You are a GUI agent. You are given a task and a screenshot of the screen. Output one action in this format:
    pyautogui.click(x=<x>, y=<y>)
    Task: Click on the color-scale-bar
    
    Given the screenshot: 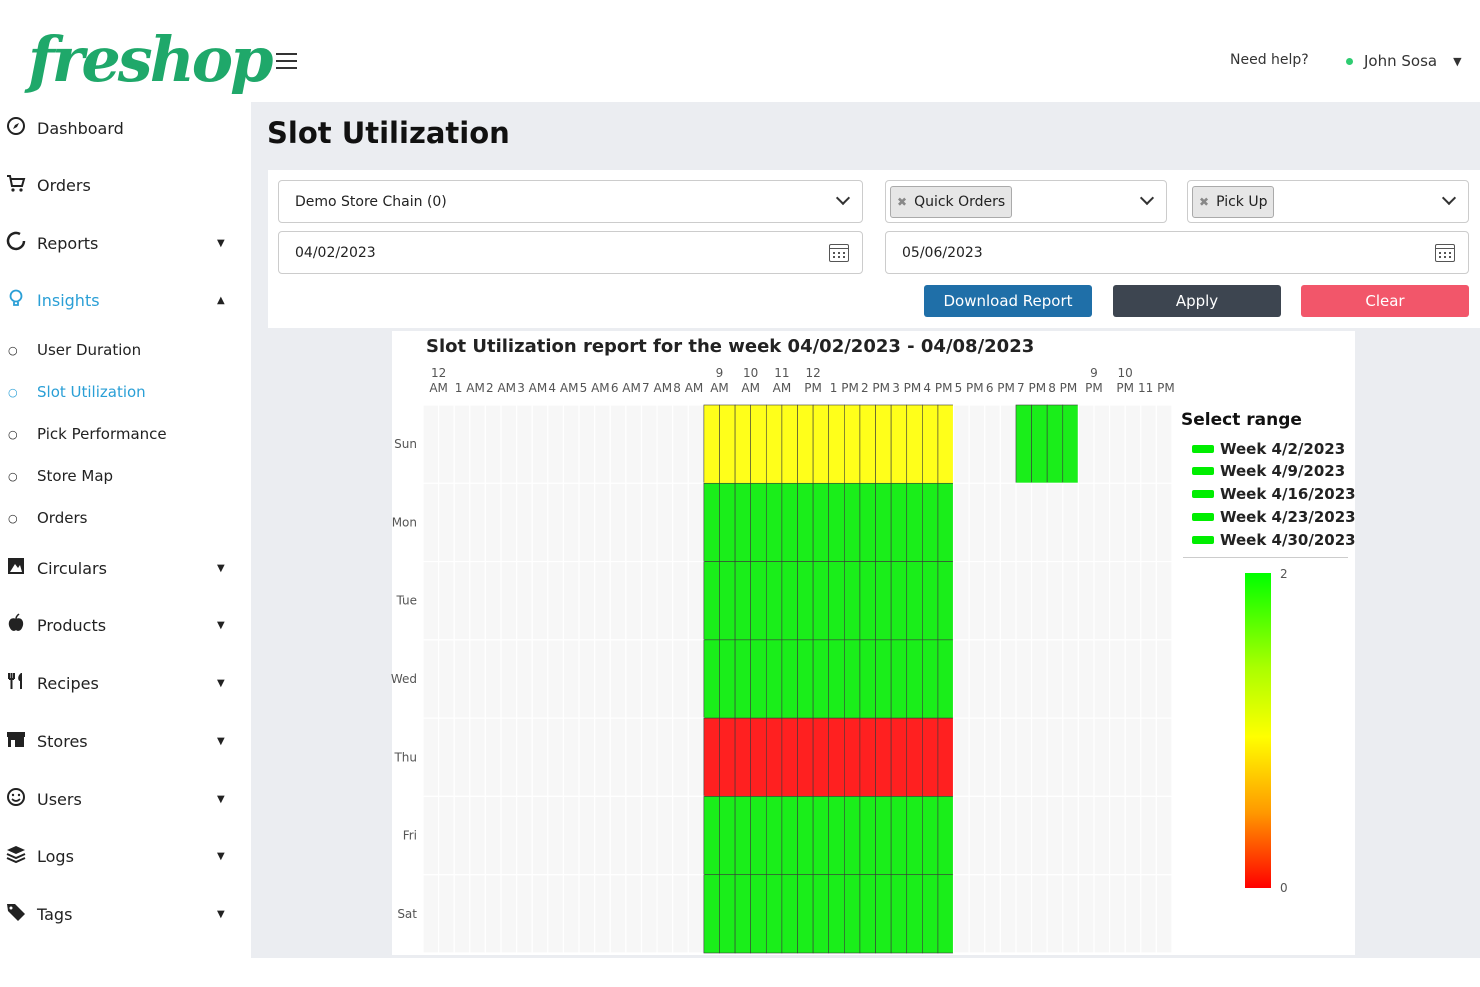 What is the action you would take?
    pyautogui.click(x=1258, y=730)
    